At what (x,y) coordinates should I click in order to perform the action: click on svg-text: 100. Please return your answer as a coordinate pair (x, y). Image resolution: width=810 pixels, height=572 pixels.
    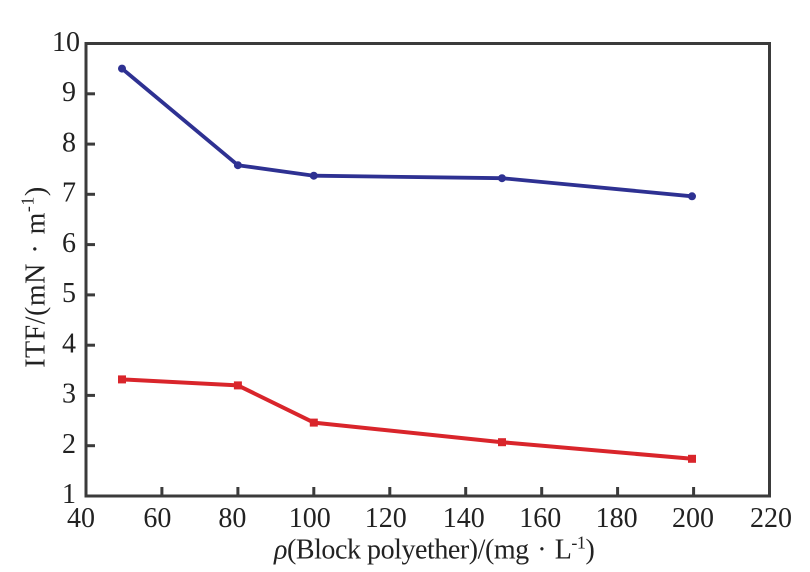
    Looking at the image, I should click on (310, 518).